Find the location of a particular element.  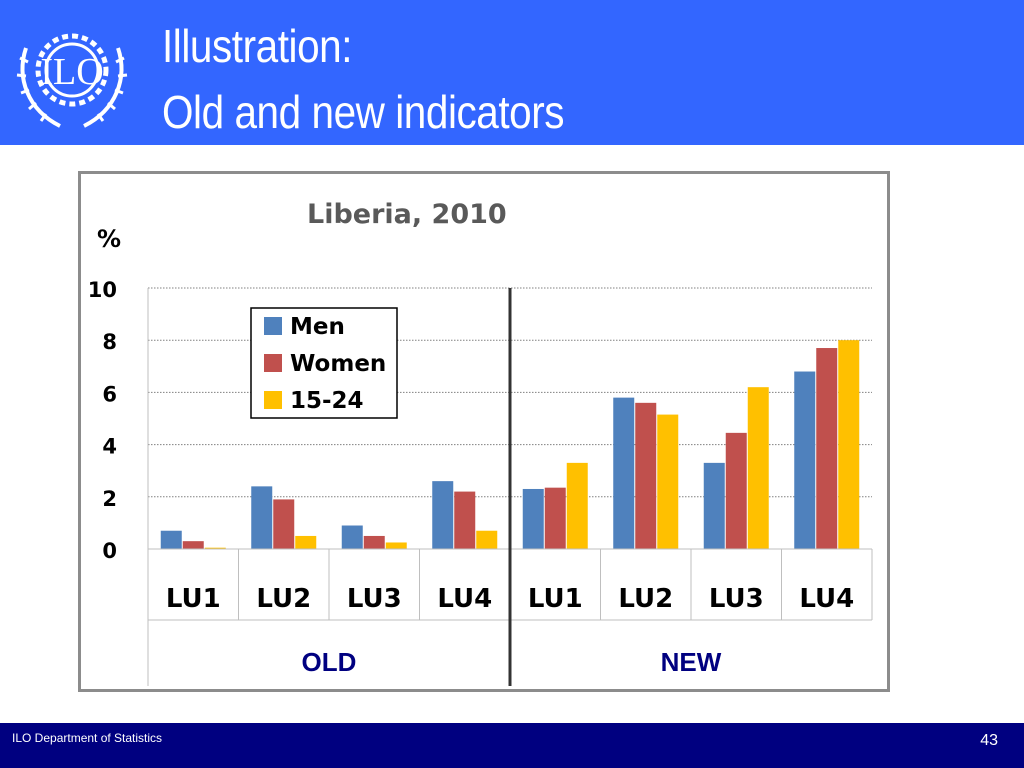

legend-label: Men is located at coordinates (317, 327).